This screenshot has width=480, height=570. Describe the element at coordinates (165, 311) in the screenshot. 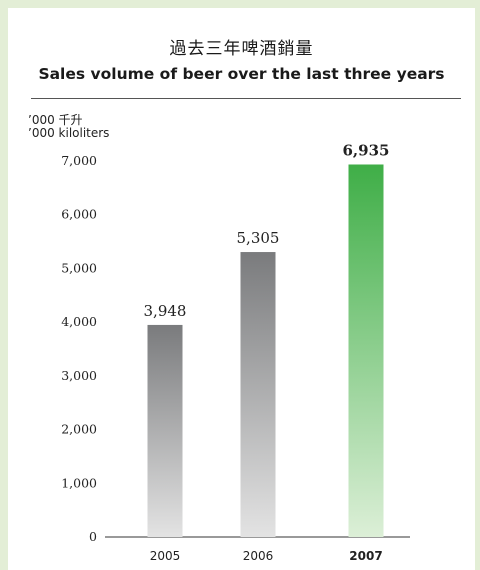

I see `data-label-2005: 3,948` at that location.